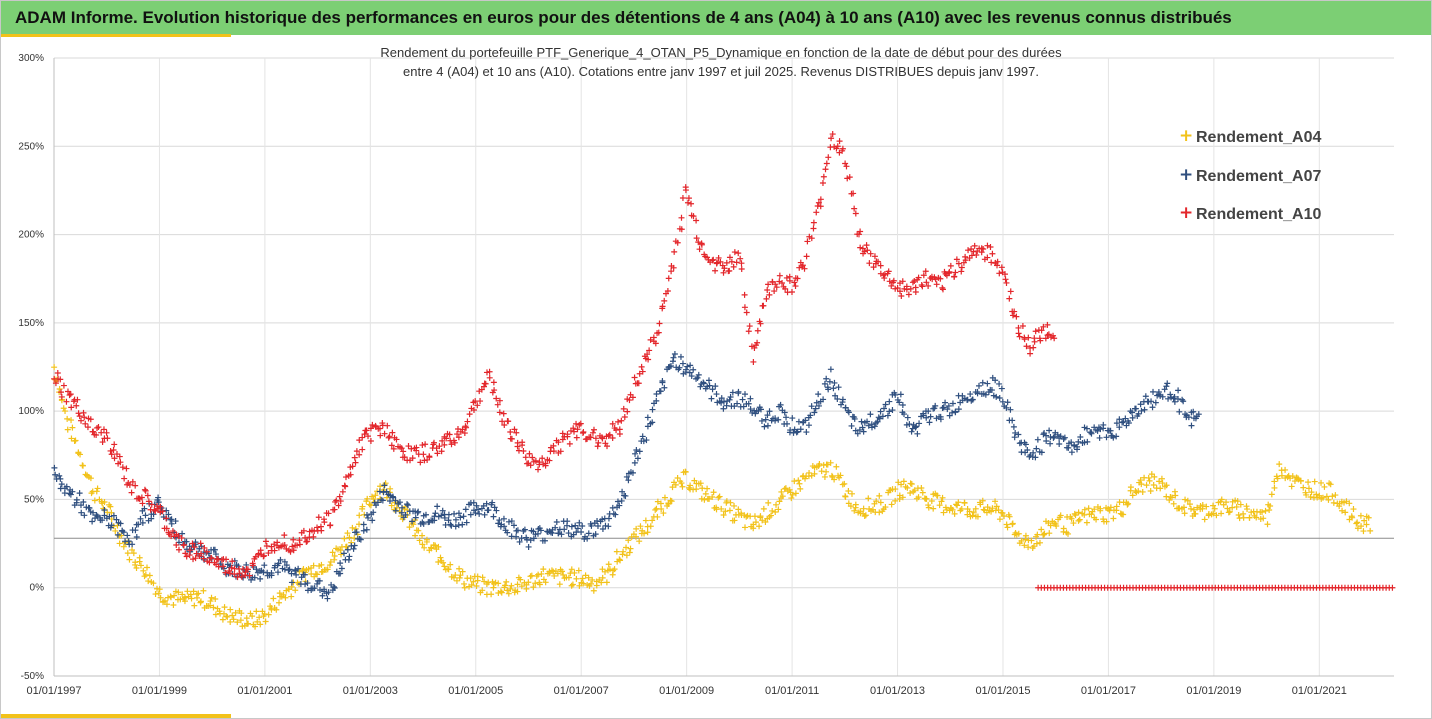 This screenshot has width=1432, height=719. Describe the element at coordinates (31, 235) in the screenshot. I see `y-tick-label: 200%` at that location.